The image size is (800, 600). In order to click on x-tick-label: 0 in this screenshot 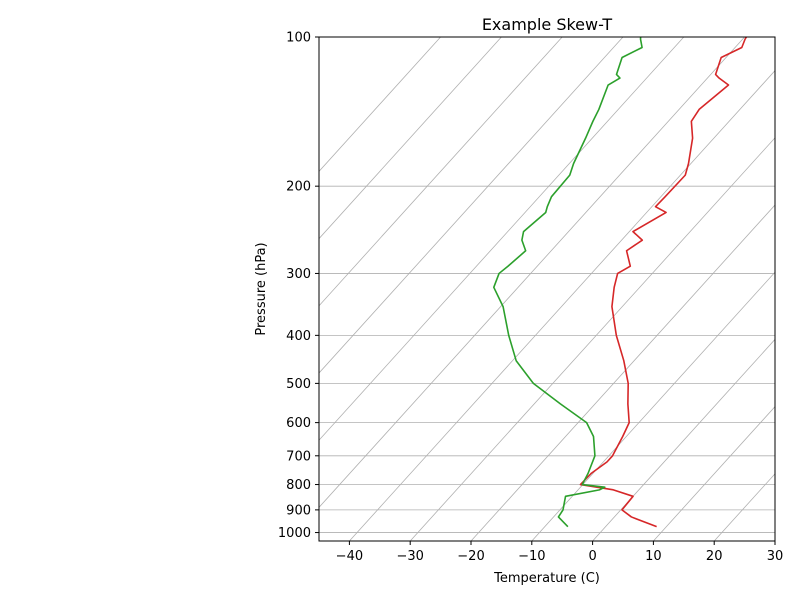, I will do `click(592, 556)`.